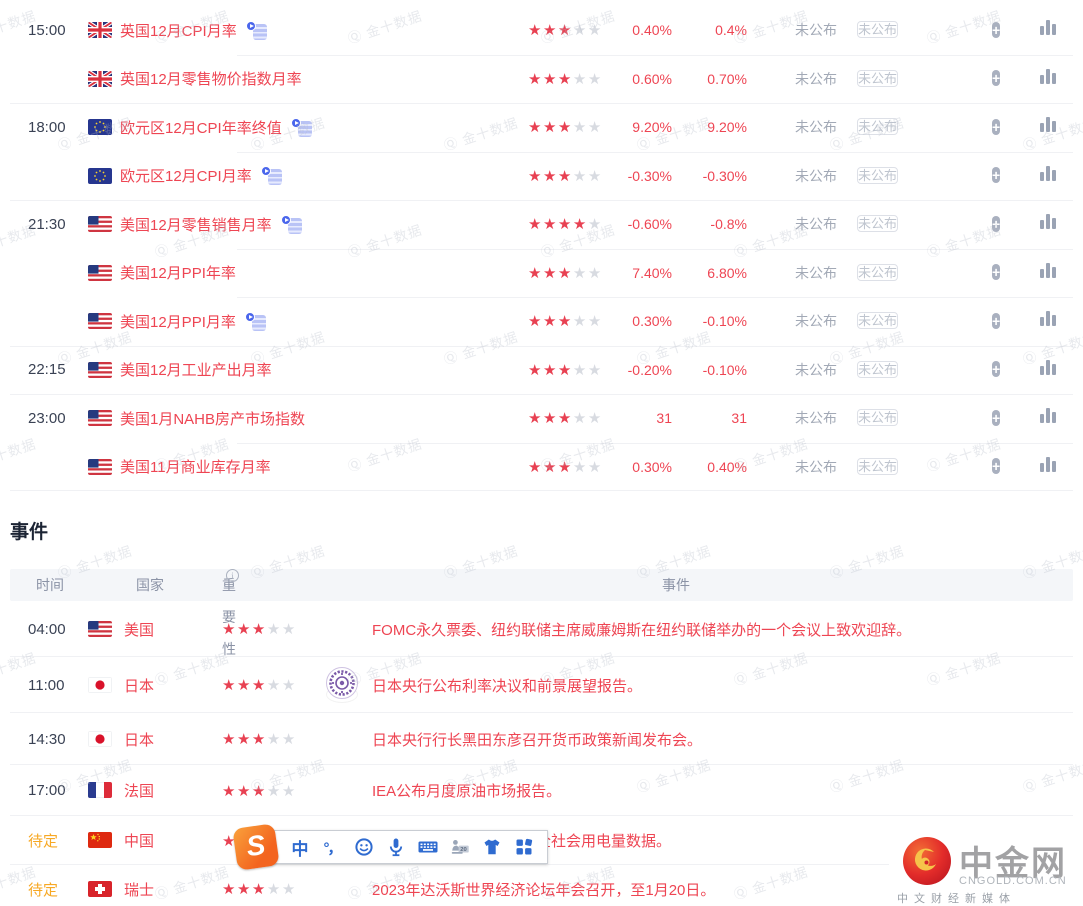  I want to click on skin-icon, so click(492, 847).